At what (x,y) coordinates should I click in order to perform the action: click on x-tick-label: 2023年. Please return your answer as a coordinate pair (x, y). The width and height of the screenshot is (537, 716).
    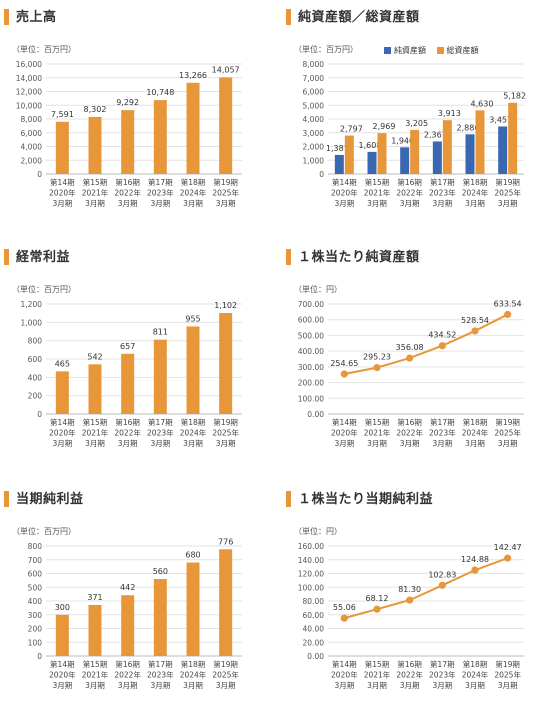
    Looking at the image, I should click on (160, 433).